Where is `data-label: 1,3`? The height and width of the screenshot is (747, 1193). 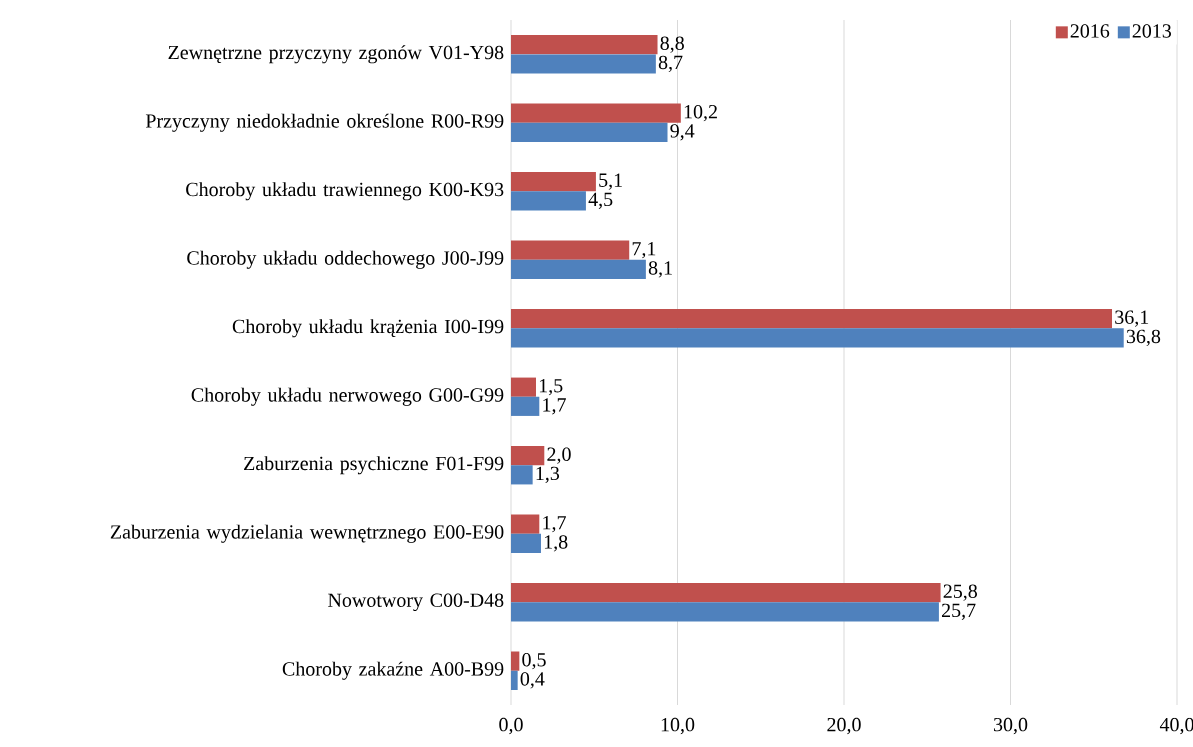 data-label: 1,3 is located at coordinates (548, 474).